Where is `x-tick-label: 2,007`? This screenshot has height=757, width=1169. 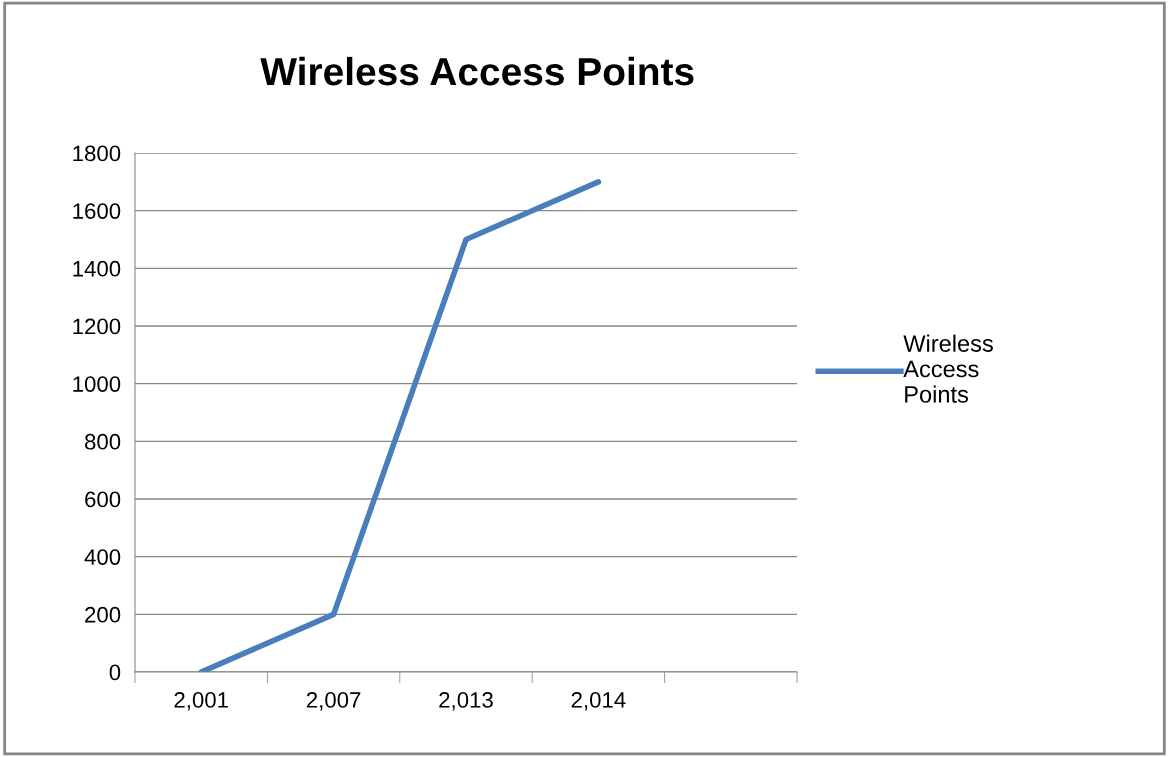
x-tick-label: 2,007 is located at coordinates (333, 701).